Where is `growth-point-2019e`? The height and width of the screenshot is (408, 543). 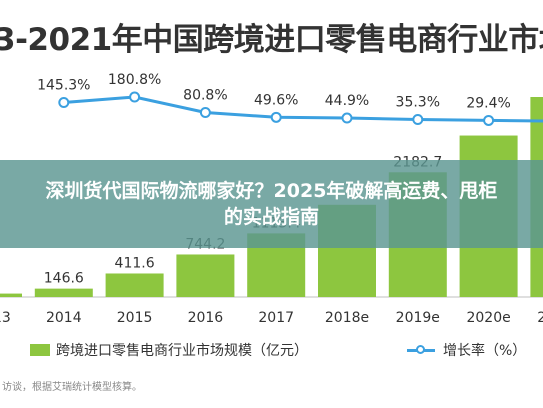
growth-point-2019e is located at coordinates (418, 120).